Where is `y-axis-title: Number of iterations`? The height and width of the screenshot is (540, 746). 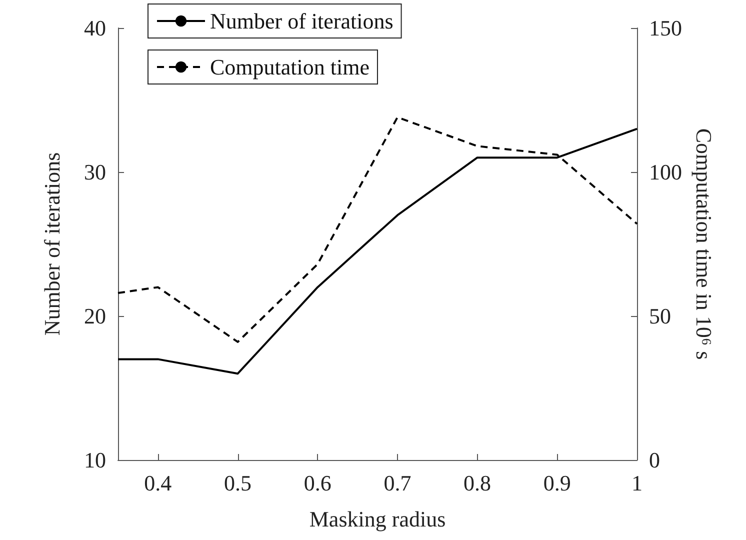 y-axis-title: Number of iterations is located at coordinates (52, 244).